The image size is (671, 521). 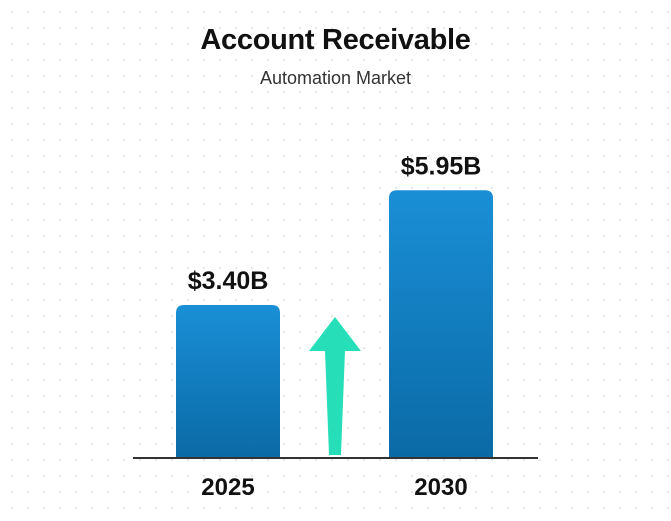 What do you see at coordinates (228, 281) in the screenshot?
I see `data-label-2025: $3.40B` at bounding box center [228, 281].